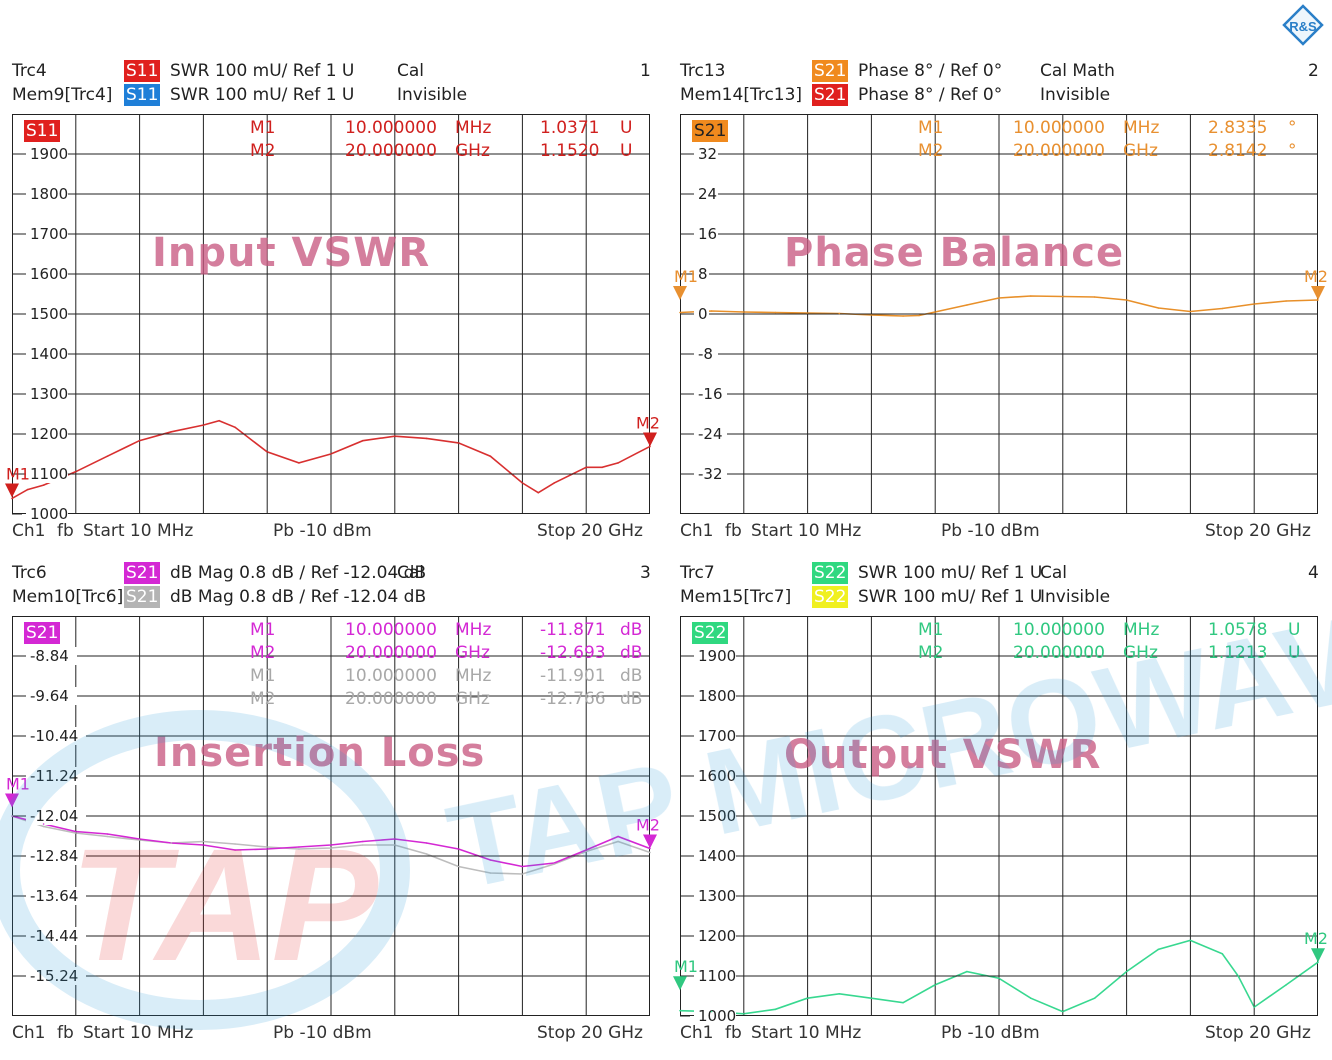 Image resolution: width=1332 pixels, height=1060 pixels. Describe the element at coordinates (1075, 597) in the screenshot. I see `memory-status: Invisible` at that location.